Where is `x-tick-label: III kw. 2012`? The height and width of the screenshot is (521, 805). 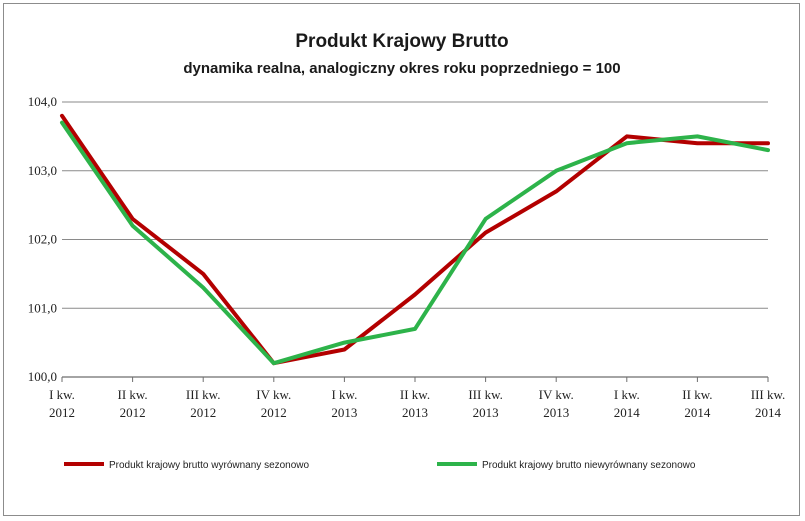
x-tick-label: III kw. 2012 is located at coordinates (203, 403).